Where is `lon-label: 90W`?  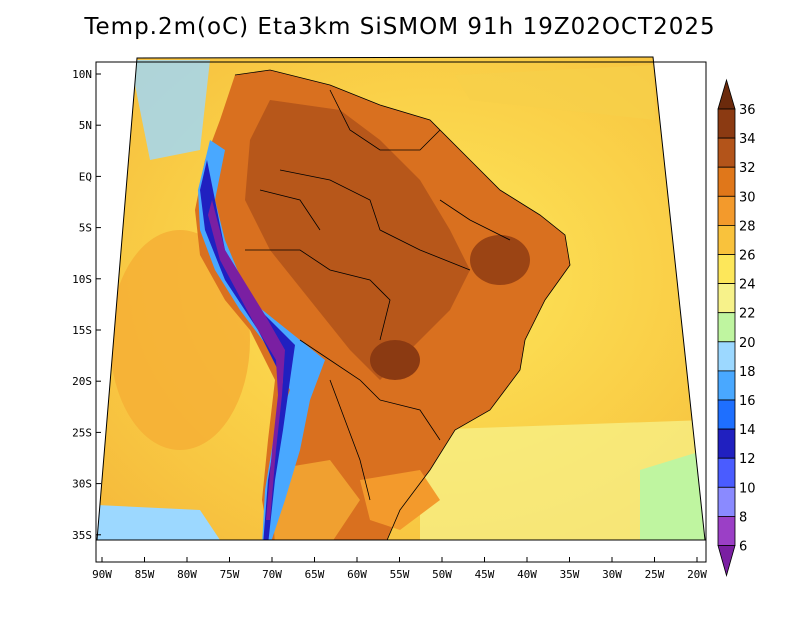
lon-label: 90W is located at coordinates (102, 574).